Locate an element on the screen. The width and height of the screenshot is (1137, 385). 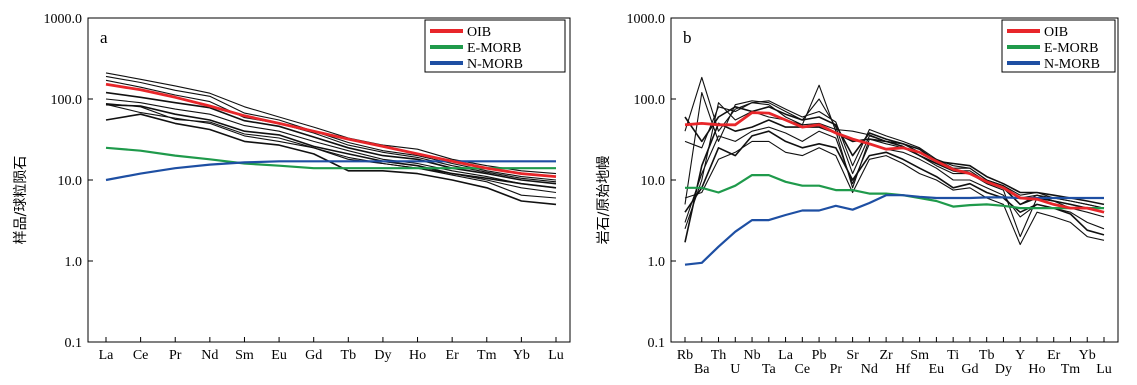
x-tick-label: U is located at coordinates (735, 369).